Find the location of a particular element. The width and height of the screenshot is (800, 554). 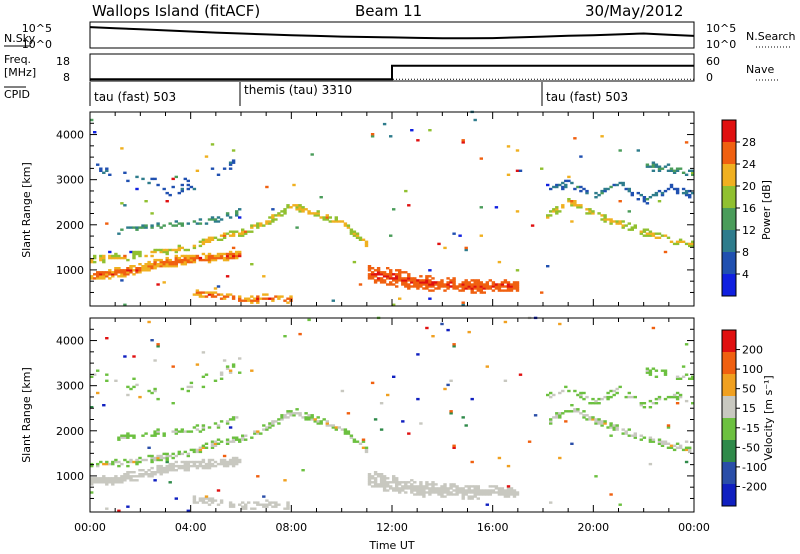

colorbar-tick-label: 28 is located at coordinates (749, 142).